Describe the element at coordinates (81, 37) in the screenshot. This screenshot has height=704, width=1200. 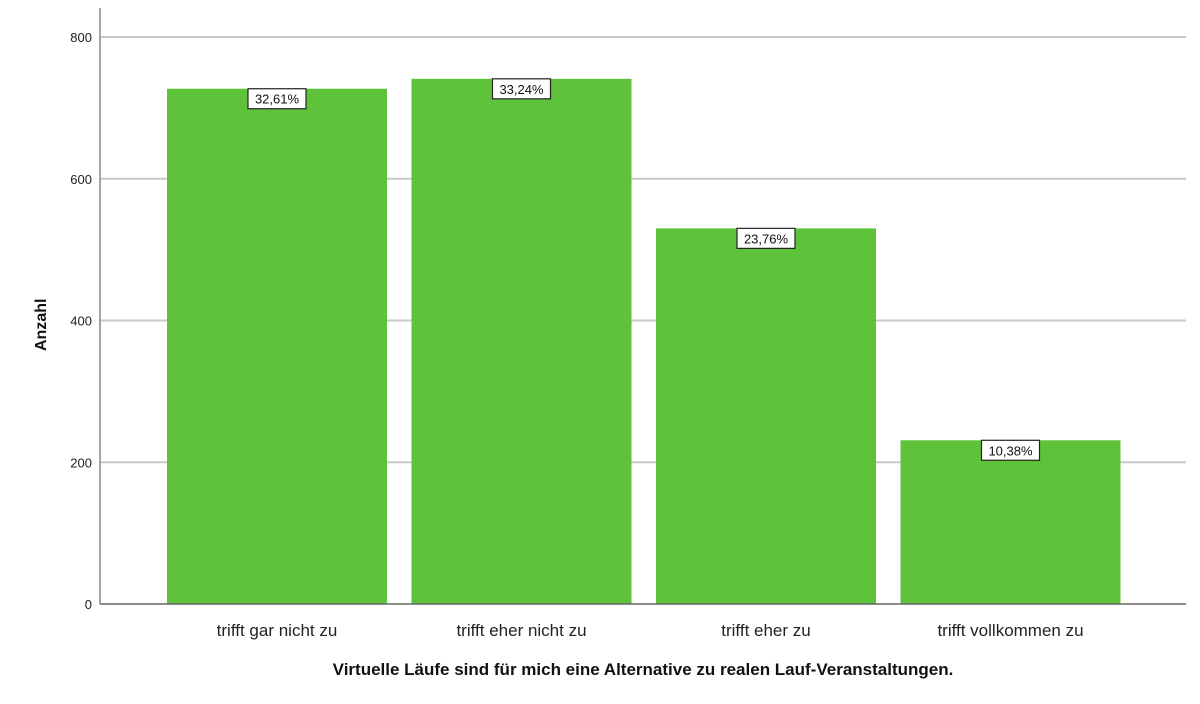
I see `y-tick-label: 800` at that location.